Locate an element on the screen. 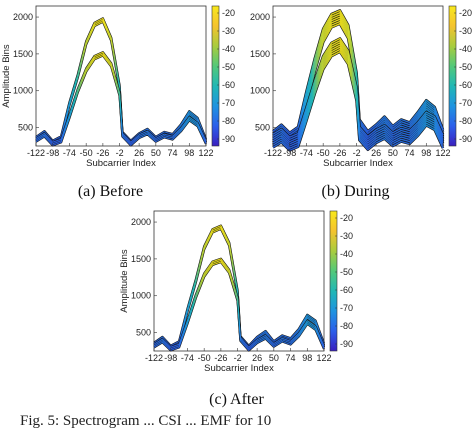 The height and width of the screenshot is (430, 474). caption-after: (c) After is located at coordinates (236, 399).